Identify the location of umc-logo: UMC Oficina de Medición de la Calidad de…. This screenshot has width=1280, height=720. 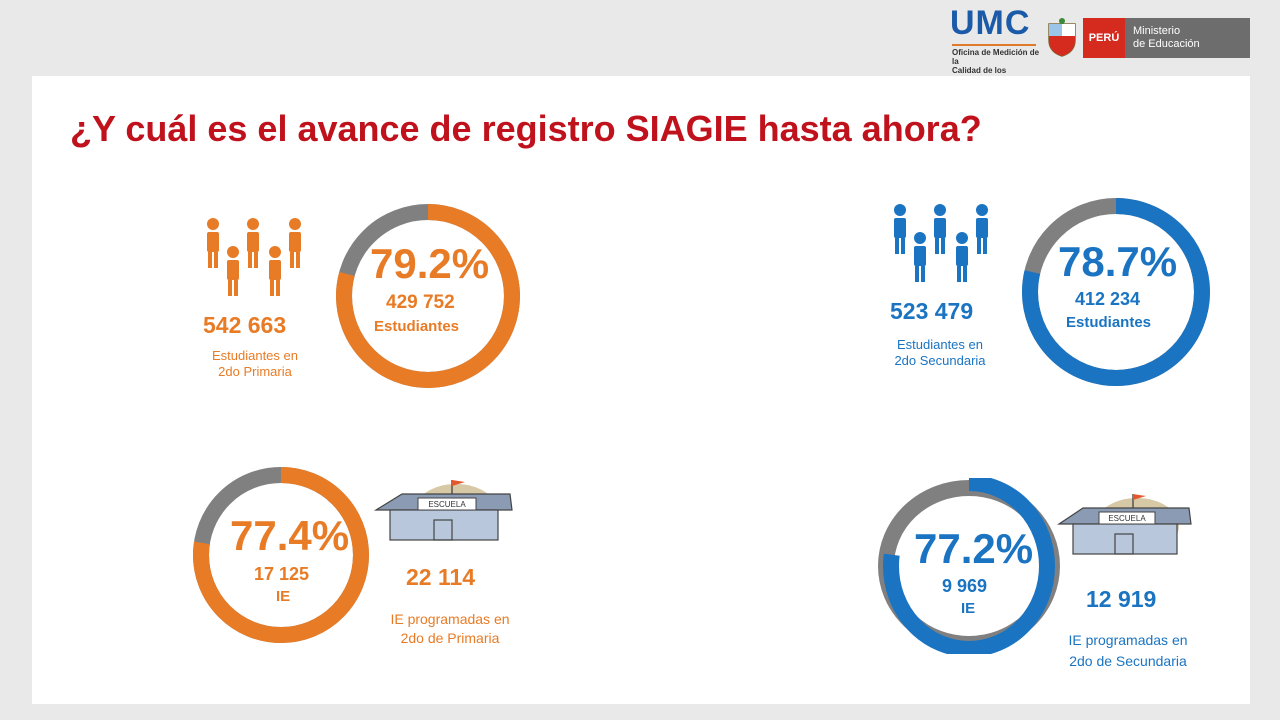
(995, 44).